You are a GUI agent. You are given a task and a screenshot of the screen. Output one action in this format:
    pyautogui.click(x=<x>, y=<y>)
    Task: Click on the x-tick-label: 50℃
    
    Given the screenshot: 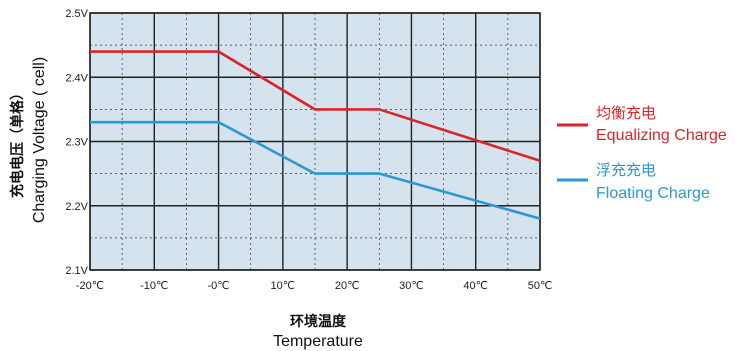 What is the action you would take?
    pyautogui.click(x=540, y=286)
    